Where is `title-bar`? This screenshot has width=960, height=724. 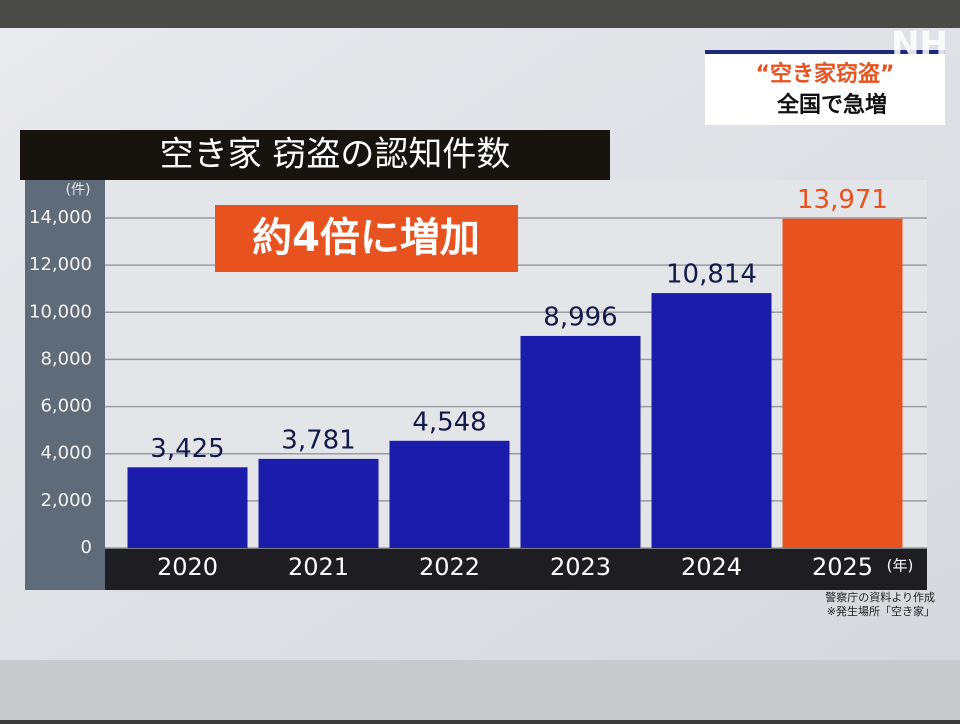 title-bar is located at coordinates (315, 155).